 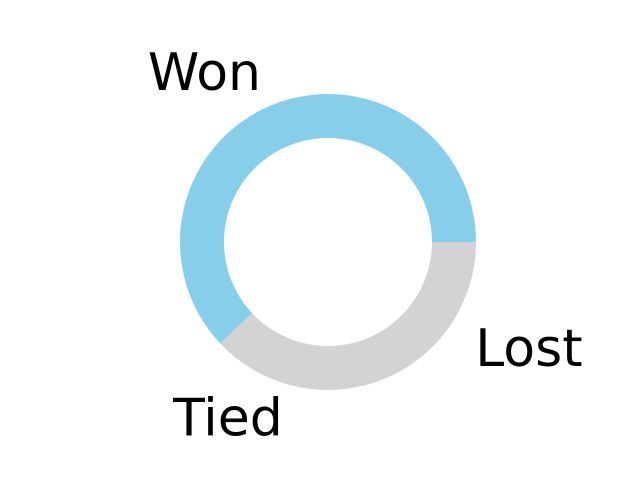 What do you see at coordinates (204, 73) in the screenshot?
I see `slice-label-won: Won` at bounding box center [204, 73].